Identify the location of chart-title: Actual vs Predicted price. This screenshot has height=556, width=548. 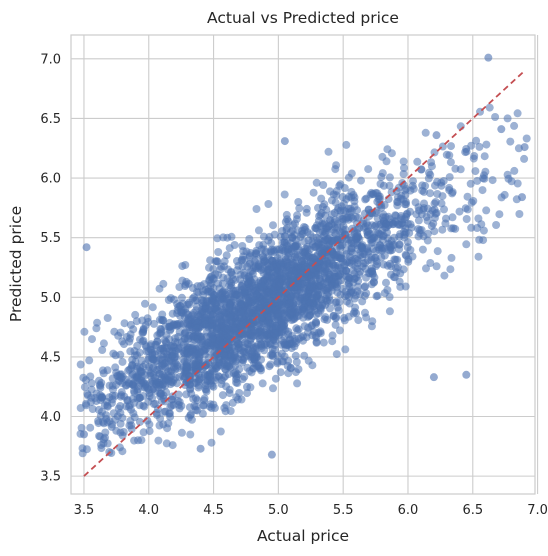
(303, 18).